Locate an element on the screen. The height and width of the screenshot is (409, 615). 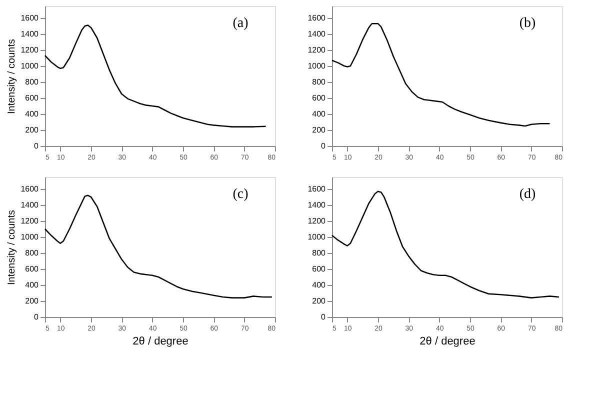
annotation: (b) is located at coordinates (527, 23).